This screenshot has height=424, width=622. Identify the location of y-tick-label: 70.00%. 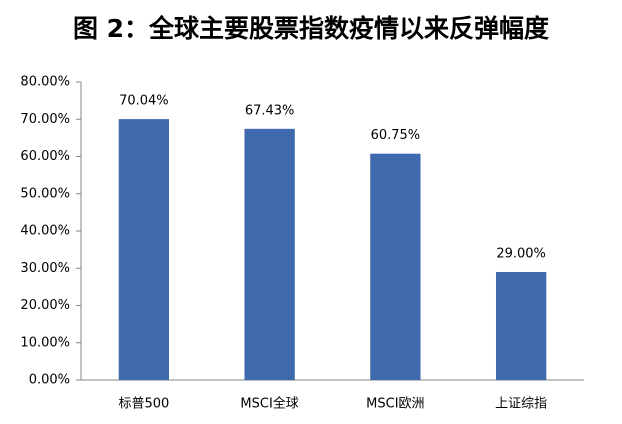
(45, 119).